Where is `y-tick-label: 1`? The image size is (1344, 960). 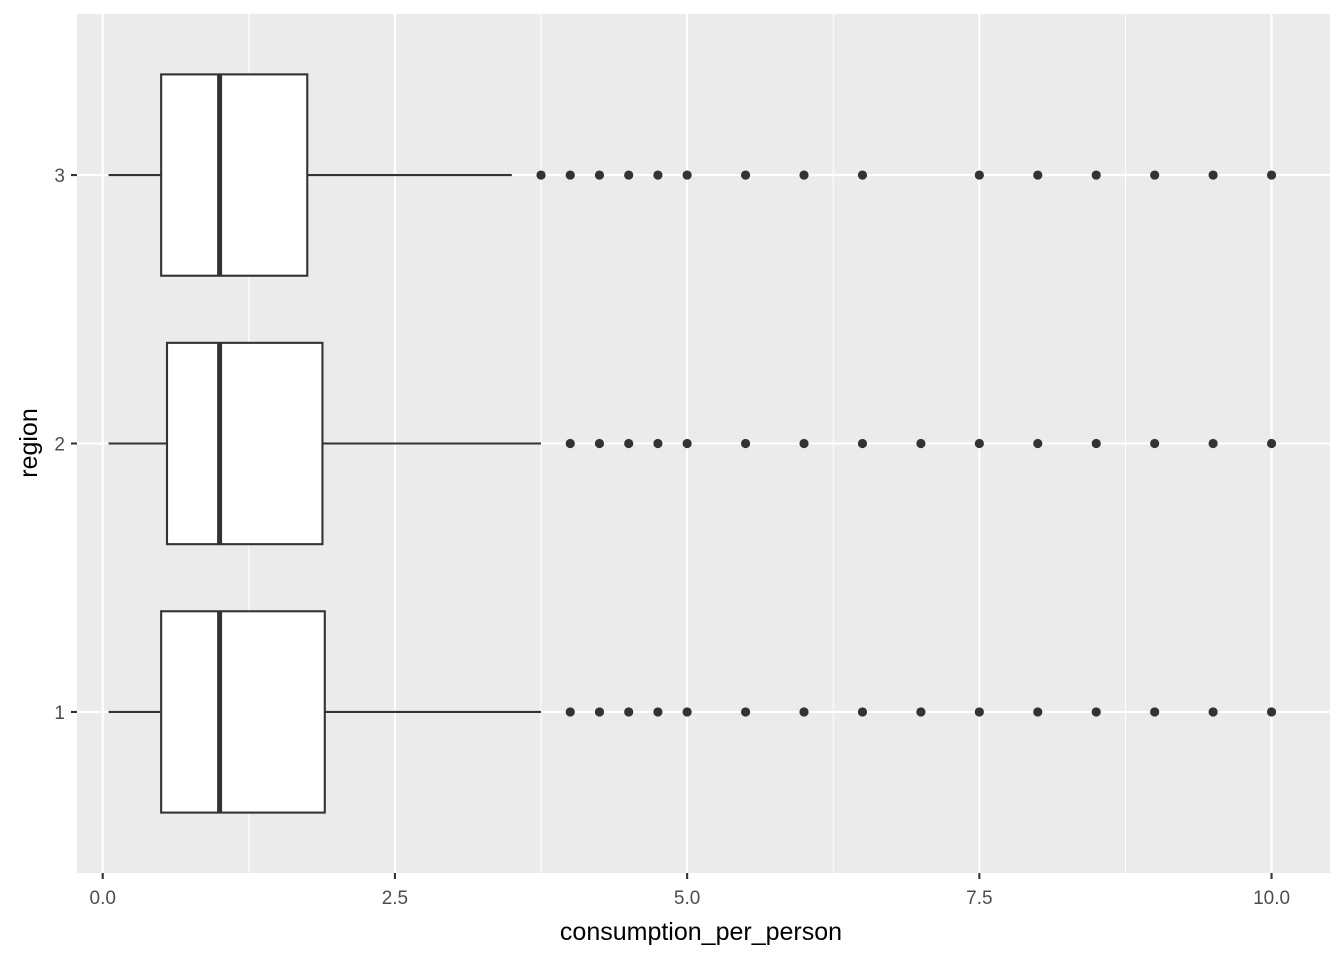 y-tick-label: 1 is located at coordinates (59, 713).